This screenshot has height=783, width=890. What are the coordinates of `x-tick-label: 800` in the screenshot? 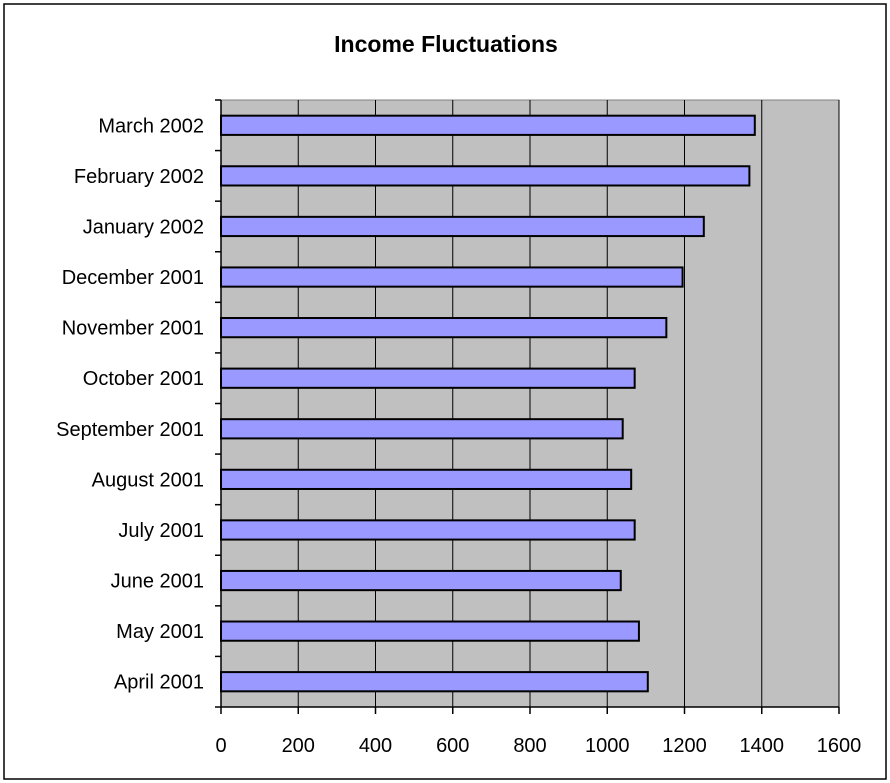 It's located at (529, 746).